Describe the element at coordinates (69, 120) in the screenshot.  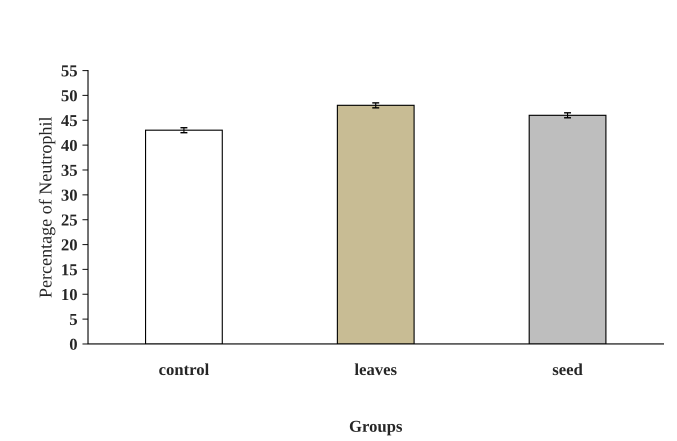
I see `y-tick-label: 45` at that location.